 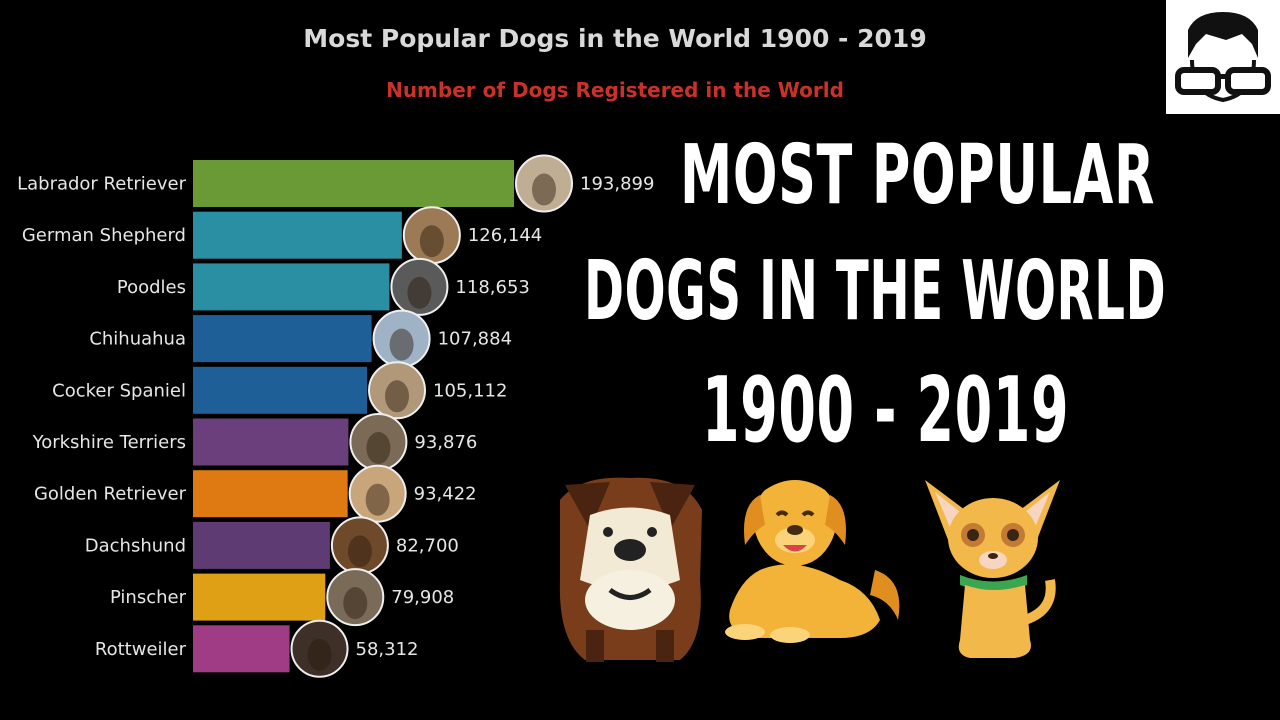 What do you see at coordinates (110, 494) in the screenshot?
I see `category-label: Golden Retriever` at bounding box center [110, 494].